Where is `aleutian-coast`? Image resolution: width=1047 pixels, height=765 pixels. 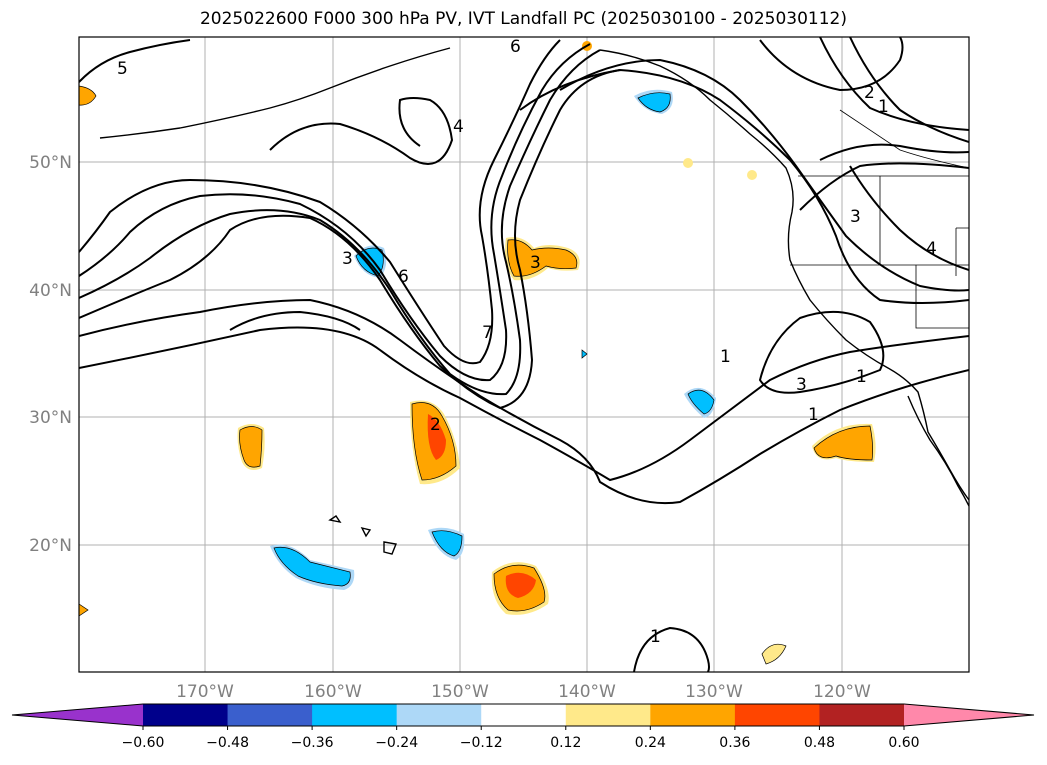
aleutian-coast is located at coordinates (275, 93).